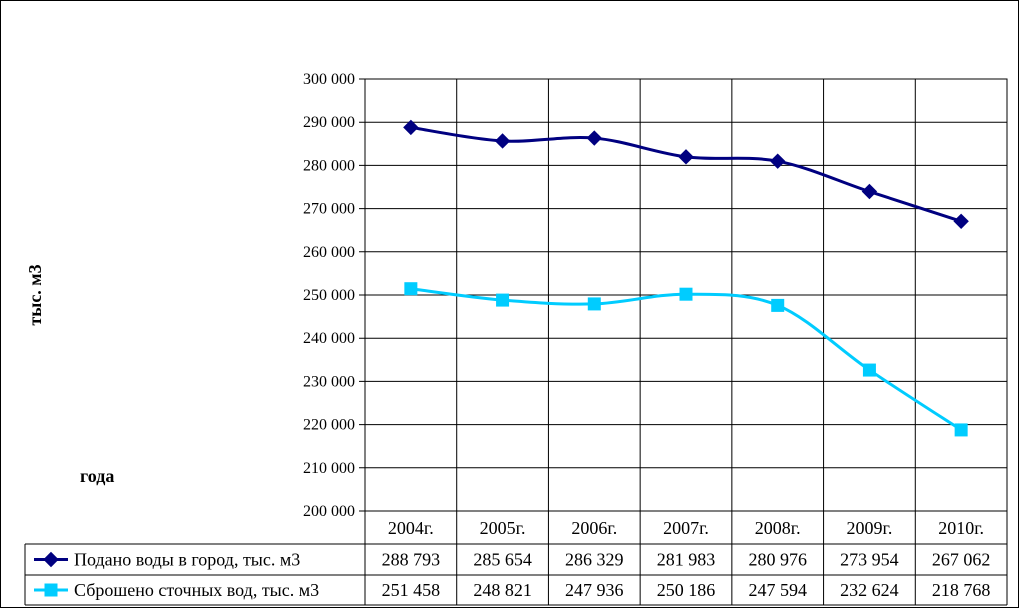 This screenshot has height=608, width=1019. I want to click on x-category-label: 2006г., so click(594, 528).